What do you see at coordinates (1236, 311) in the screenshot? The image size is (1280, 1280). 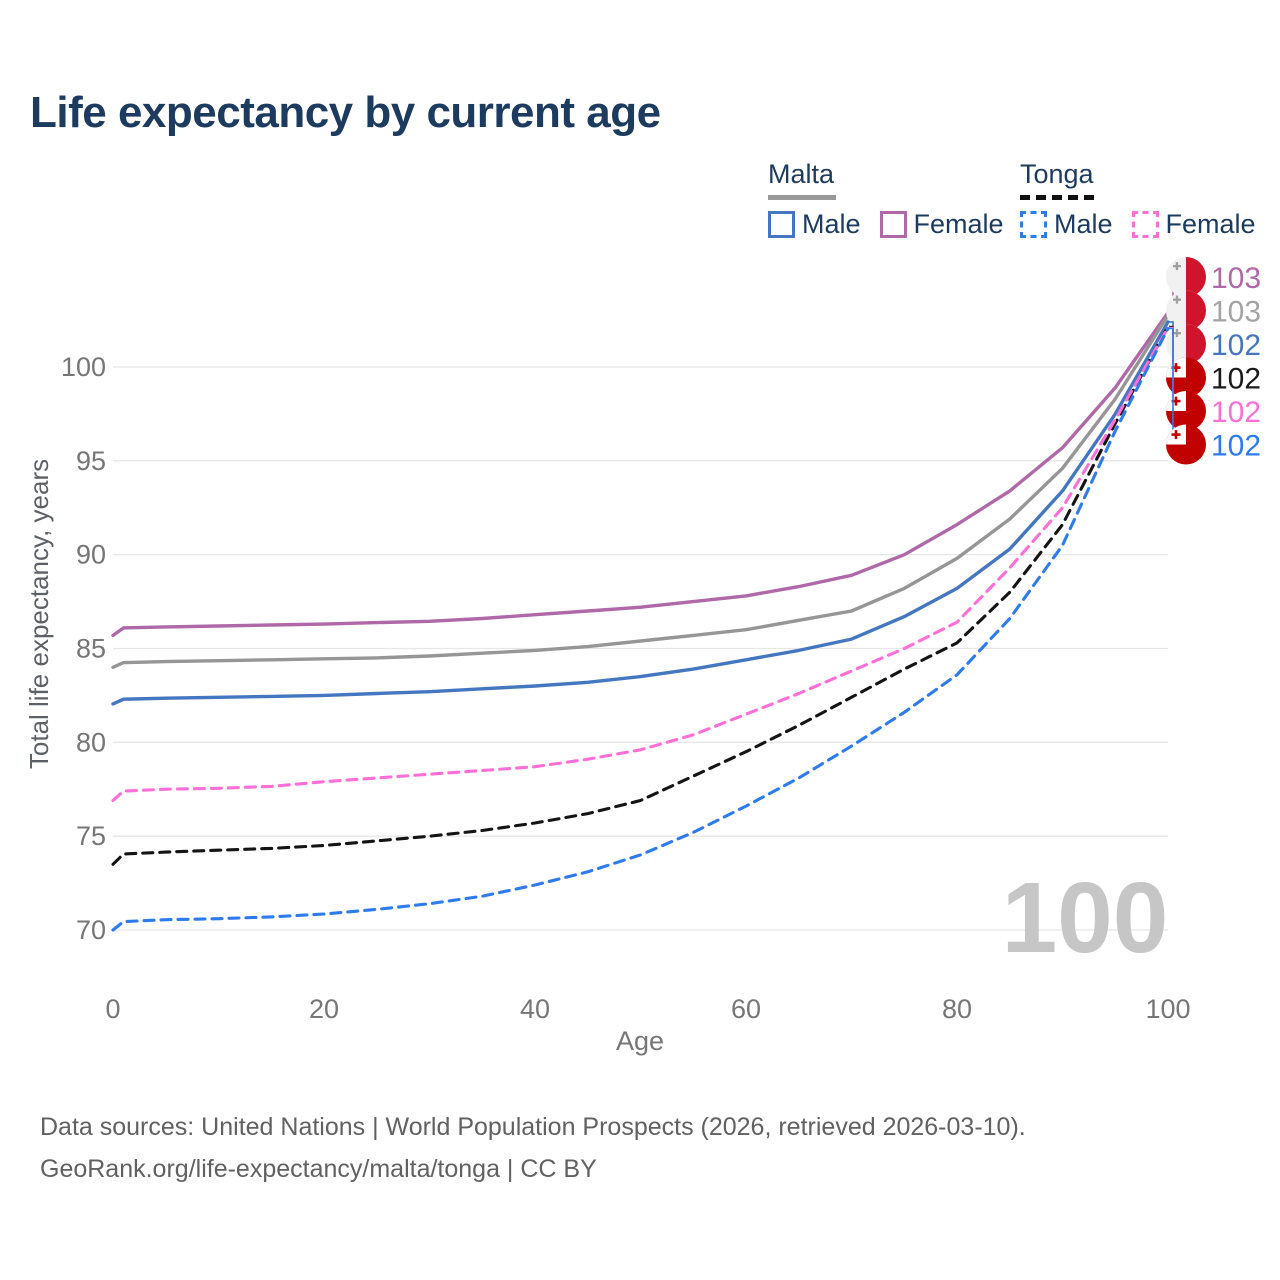 I see `end-value-label-malta_all: 103` at bounding box center [1236, 311].